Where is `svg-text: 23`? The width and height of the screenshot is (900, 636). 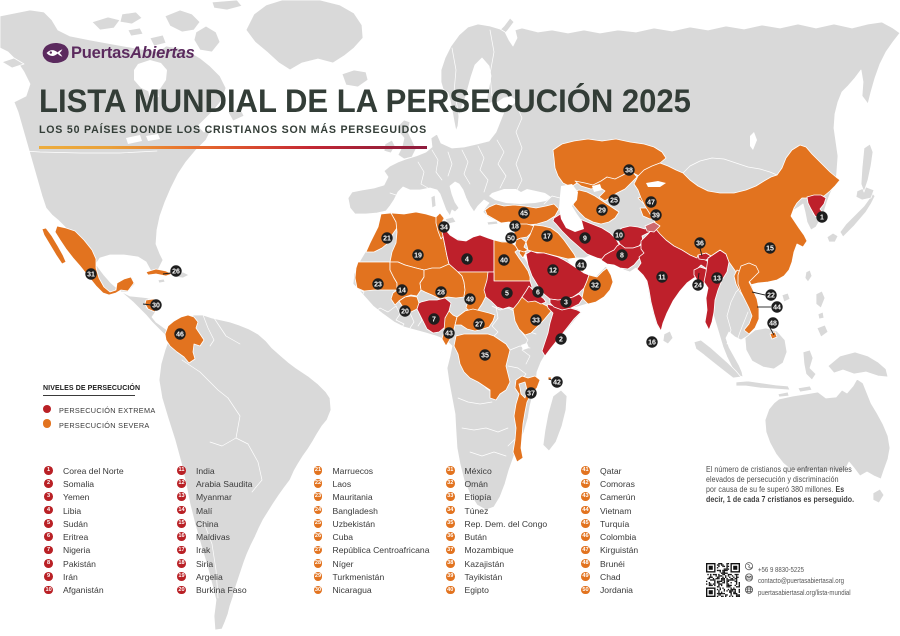
svg-text: 23 is located at coordinates (378, 285).